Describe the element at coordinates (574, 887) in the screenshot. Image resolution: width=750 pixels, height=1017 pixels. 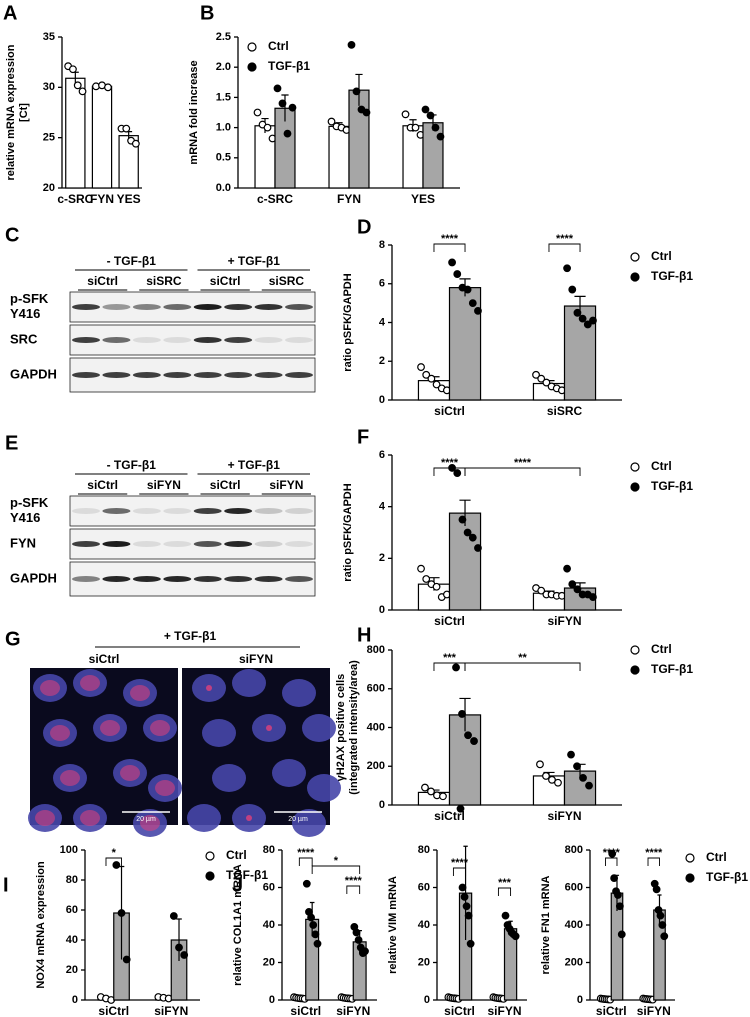
I see `y-tick-label: 600` at that location.